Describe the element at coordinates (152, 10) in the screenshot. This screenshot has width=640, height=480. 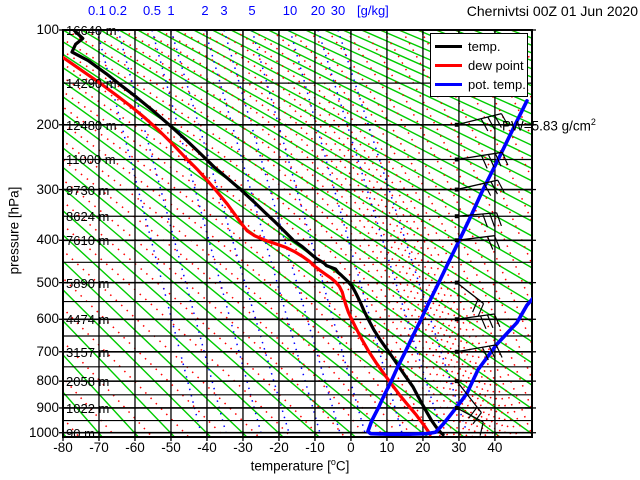
I see `mixing-ratio-value-label: 0.5` at that location.